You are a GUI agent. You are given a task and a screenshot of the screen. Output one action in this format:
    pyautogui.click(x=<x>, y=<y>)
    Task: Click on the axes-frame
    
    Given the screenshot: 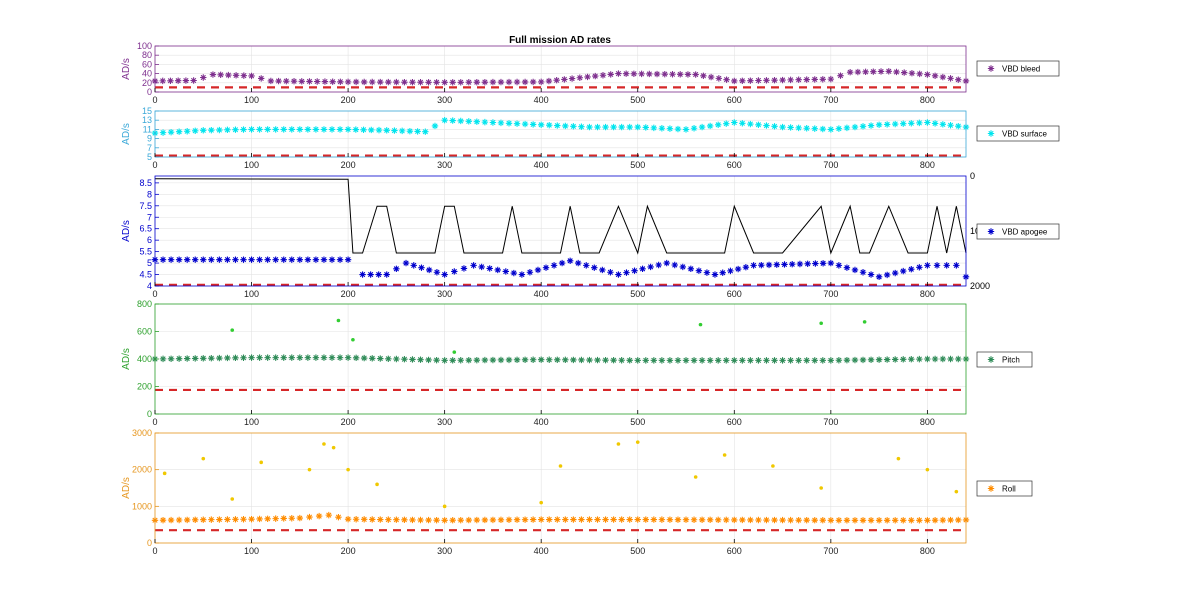 What is the action you would take?
    pyautogui.click(x=560, y=134)
    